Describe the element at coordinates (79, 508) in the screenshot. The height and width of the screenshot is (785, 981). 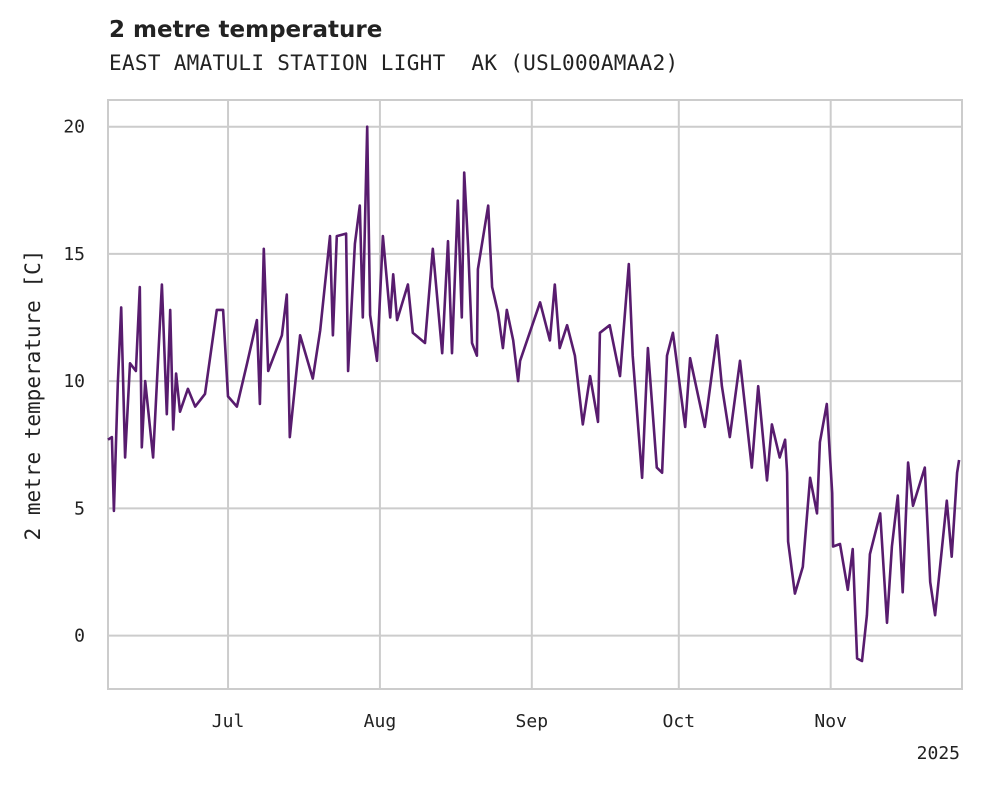
I see `y-tick-label: 5` at that location.